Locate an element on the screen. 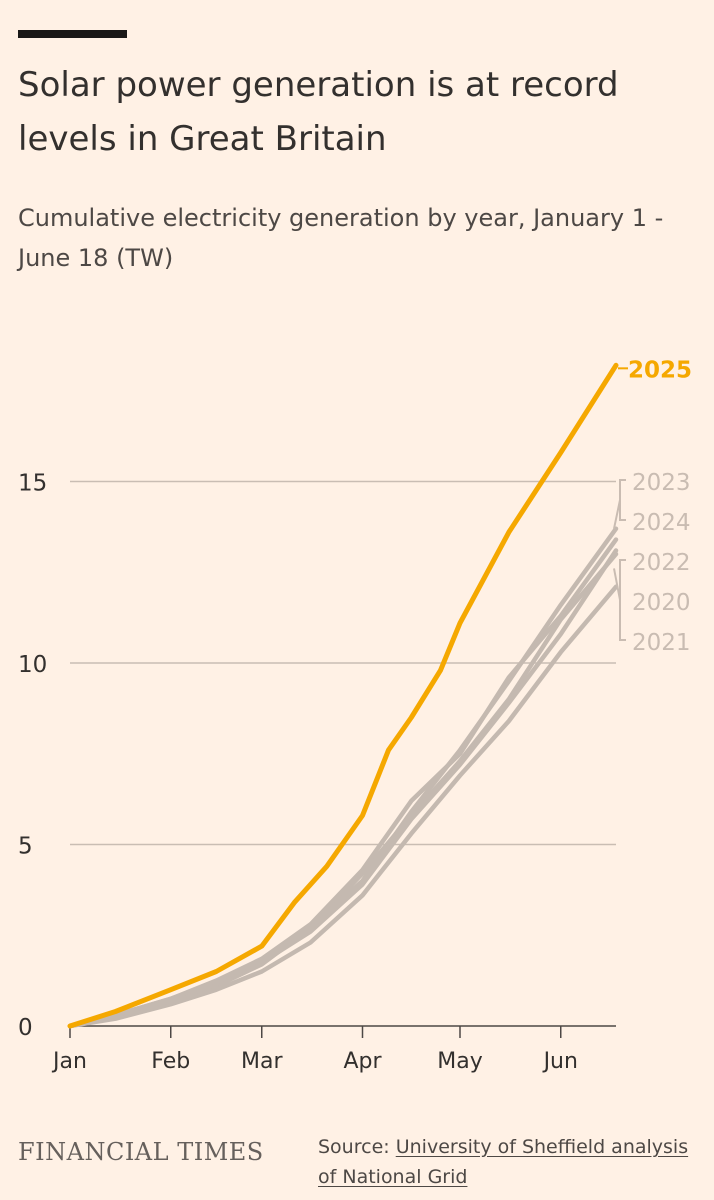 This screenshot has width=714, height=1200. y-tick-label-15: 15 is located at coordinates (32, 484).